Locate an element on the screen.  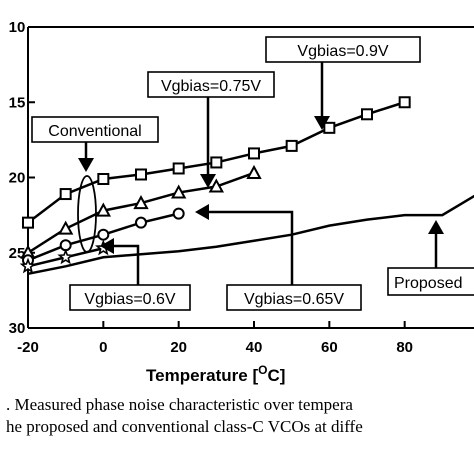
callout-vg065-label: Vgbias=0.65V is located at coordinates (294, 299).